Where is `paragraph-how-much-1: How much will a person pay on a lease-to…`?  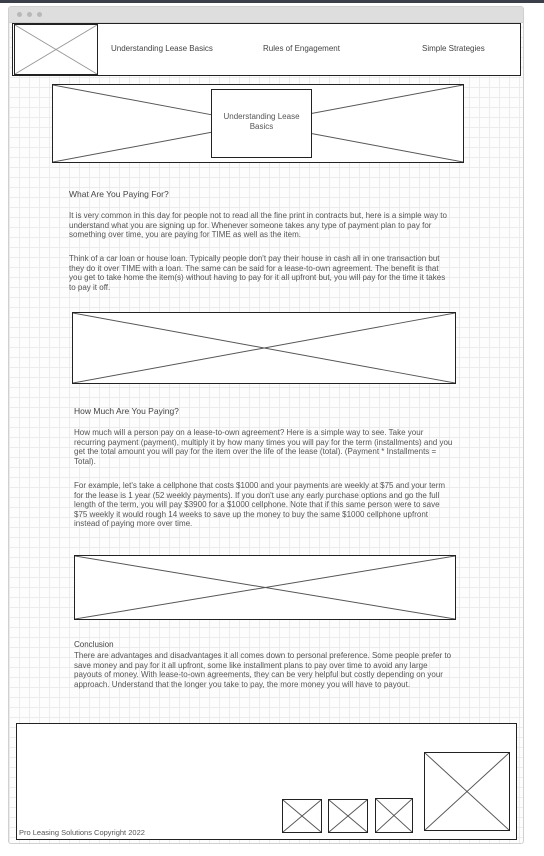 paragraph-how-much-1: How much will a person pay on a lease-to… is located at coordinates (263, 447).